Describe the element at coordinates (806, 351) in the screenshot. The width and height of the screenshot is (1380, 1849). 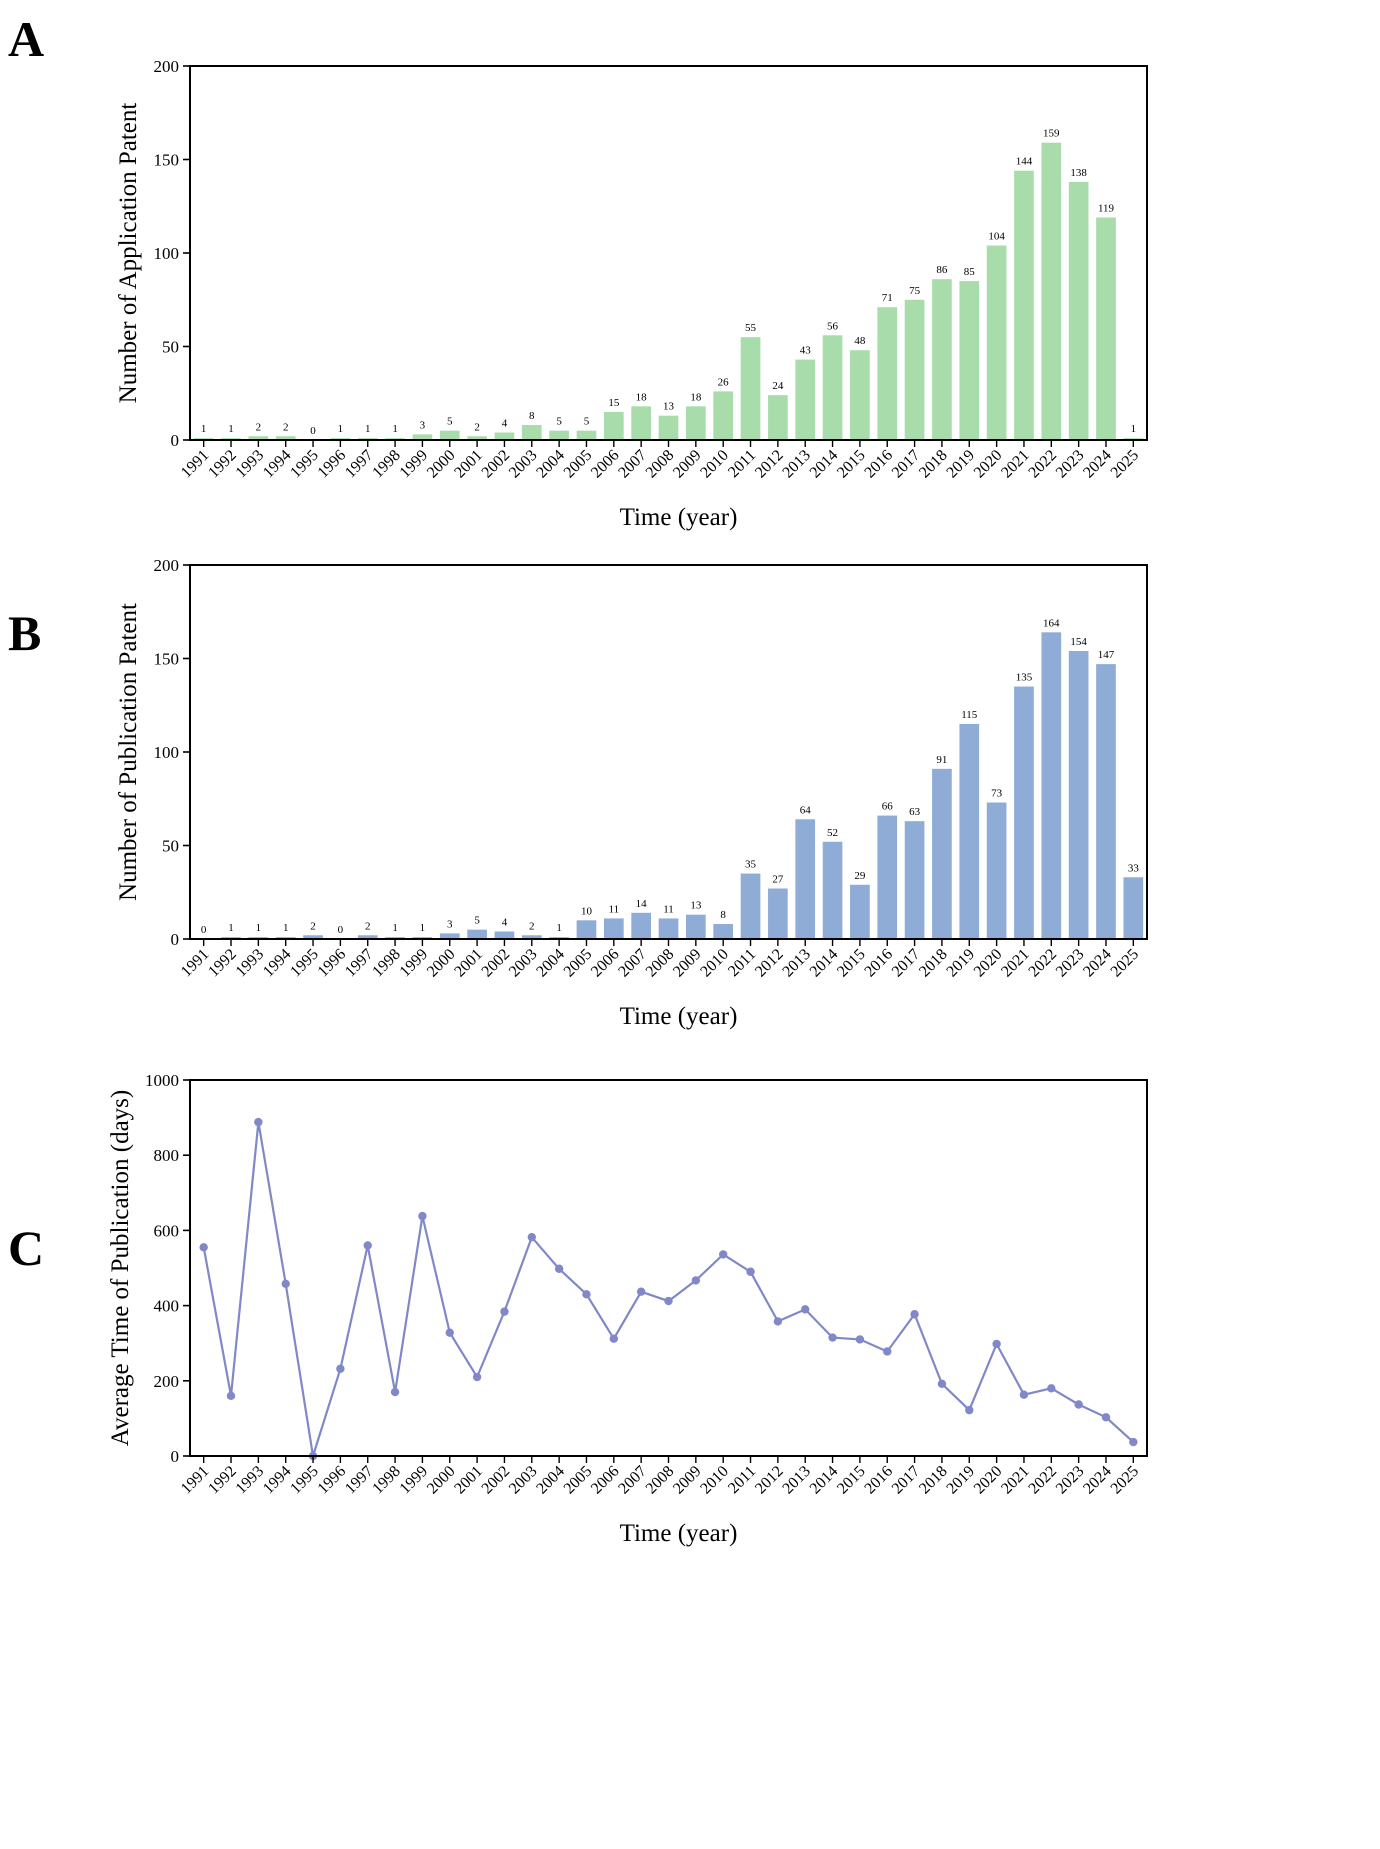
I see `bar-label-a-2013: 43` at that location.